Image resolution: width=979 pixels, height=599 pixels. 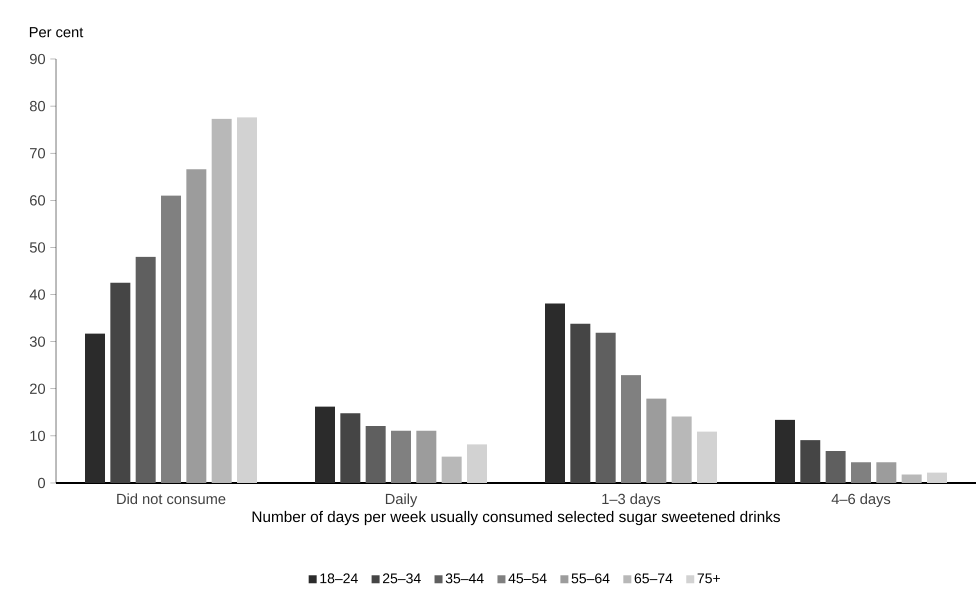 What do you see at coordinates (591, 578) in the screenshot?
I see `legend-label: 55–64` at bounding box center [591, 578].